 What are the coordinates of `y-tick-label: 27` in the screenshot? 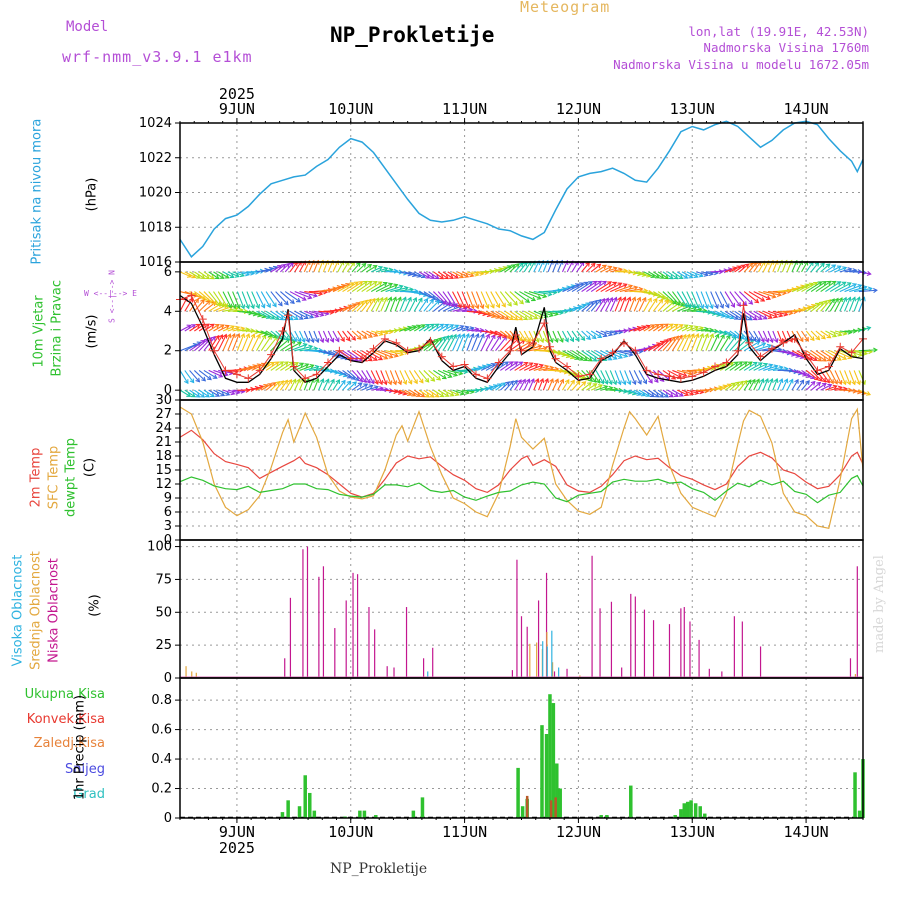 It's located at (163, 414).